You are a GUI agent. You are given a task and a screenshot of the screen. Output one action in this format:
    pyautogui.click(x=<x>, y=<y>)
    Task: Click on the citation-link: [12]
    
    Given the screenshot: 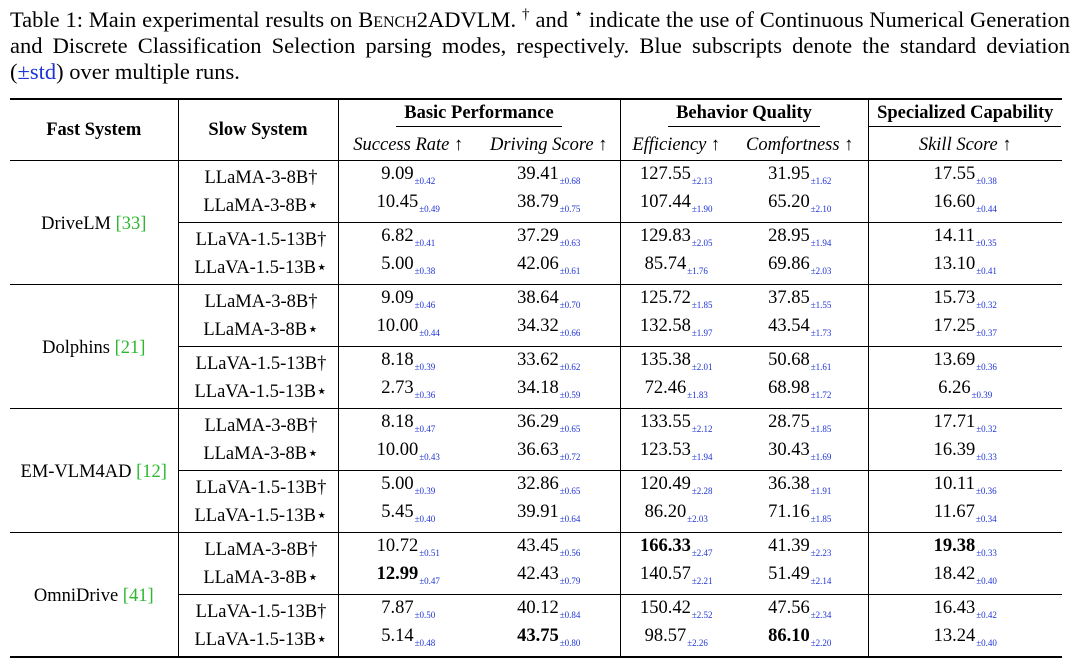 What is the action you would take?
    pyautogui.click(x=151, y=471)
    